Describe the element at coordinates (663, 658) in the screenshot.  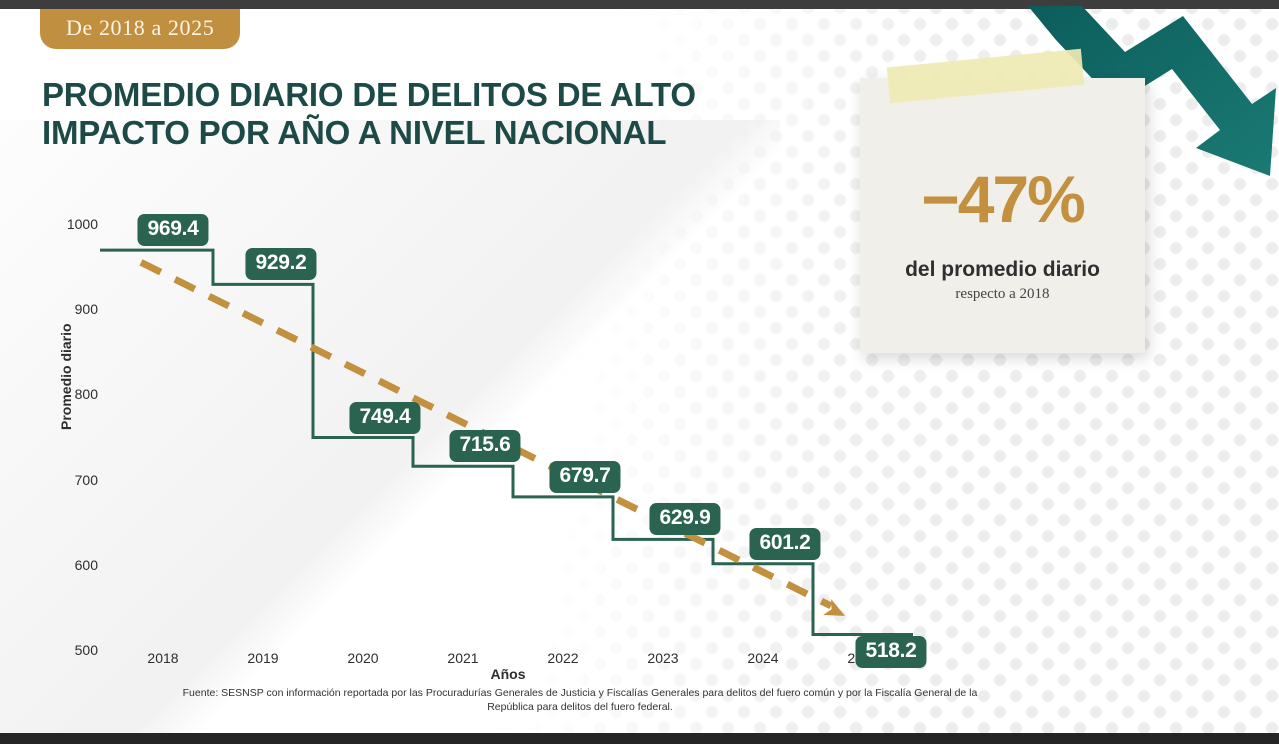
I see `x-axis-tick-label: 2023` at that location.